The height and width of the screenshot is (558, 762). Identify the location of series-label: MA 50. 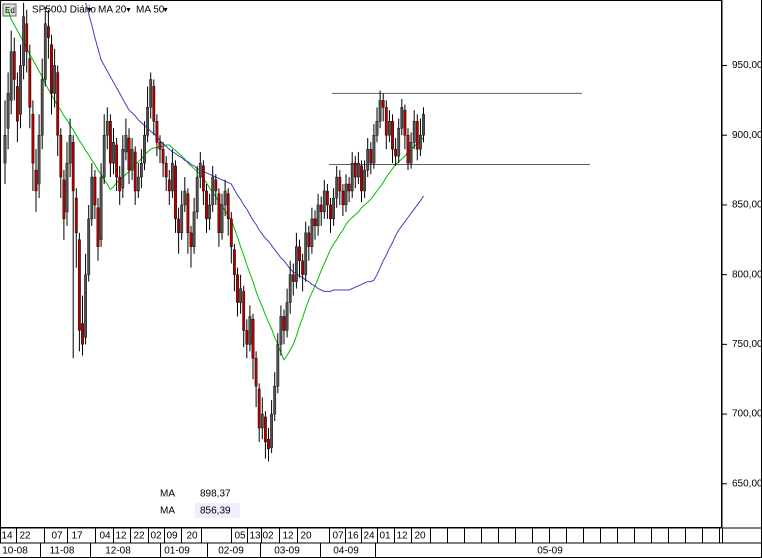
(150, 10).